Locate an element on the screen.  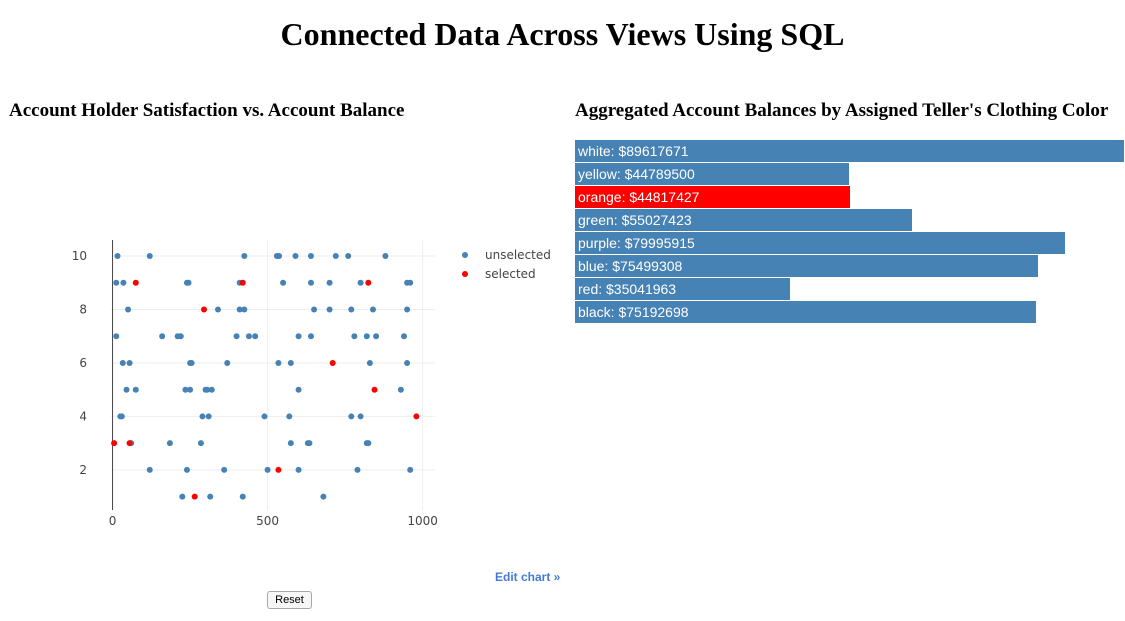
scatter-legend: unselected selected is located at coordinates (506, 264).